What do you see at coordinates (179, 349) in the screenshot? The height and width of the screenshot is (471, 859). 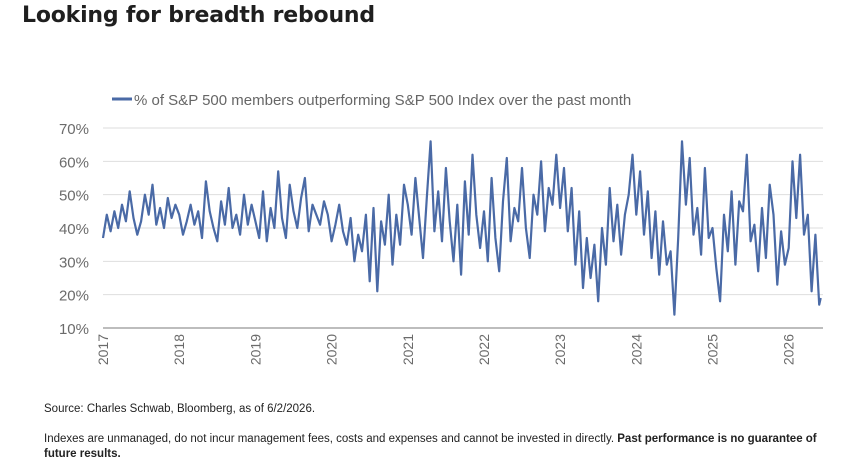 I see `x-tick-label: 2018` at bounding box center [179, 349].